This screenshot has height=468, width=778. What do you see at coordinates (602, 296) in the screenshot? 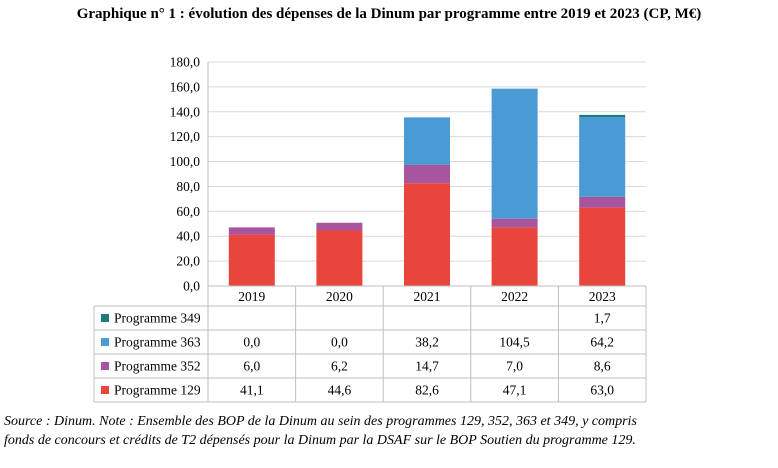
I see `x-tick-label: 2023` at bounding box center [602, 296].